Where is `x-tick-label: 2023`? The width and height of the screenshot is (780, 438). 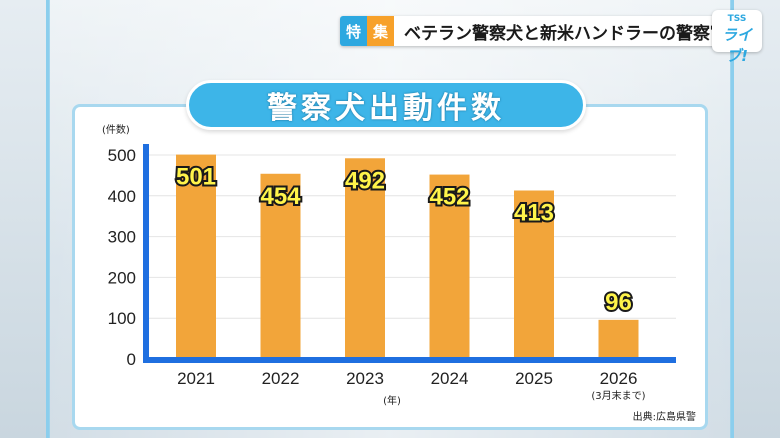
x-tick-label: 2023 is located at coordinates (365, 378).